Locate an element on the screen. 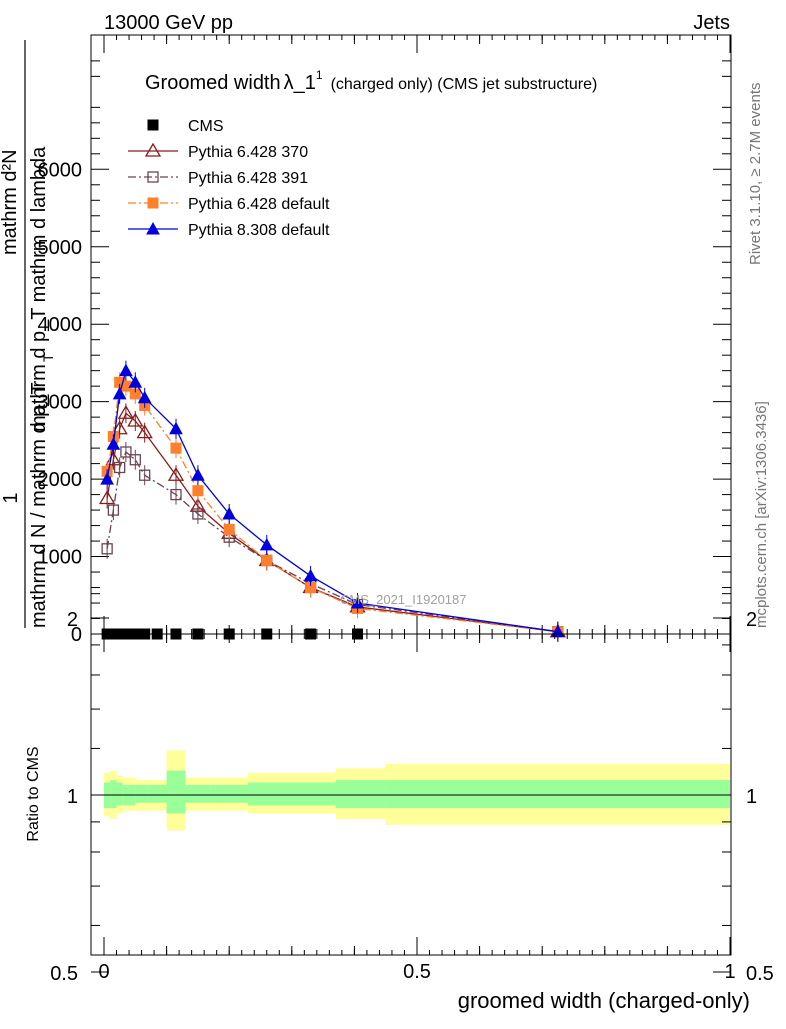 This screenshot has height=1029, width=786. x-tick-label: 0.5 is located at coordinates (417, 972).